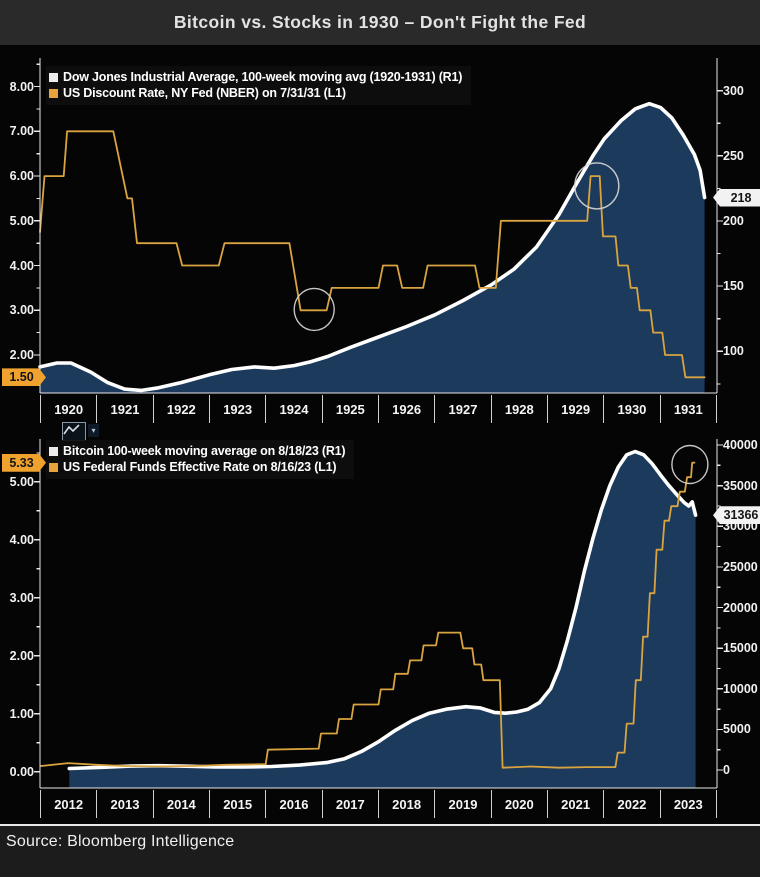 Image resolution: width=760 pixels, height=877 pixels. I want to click on source-band: Source: Bloomberg Intelligence, so click(380, 850).